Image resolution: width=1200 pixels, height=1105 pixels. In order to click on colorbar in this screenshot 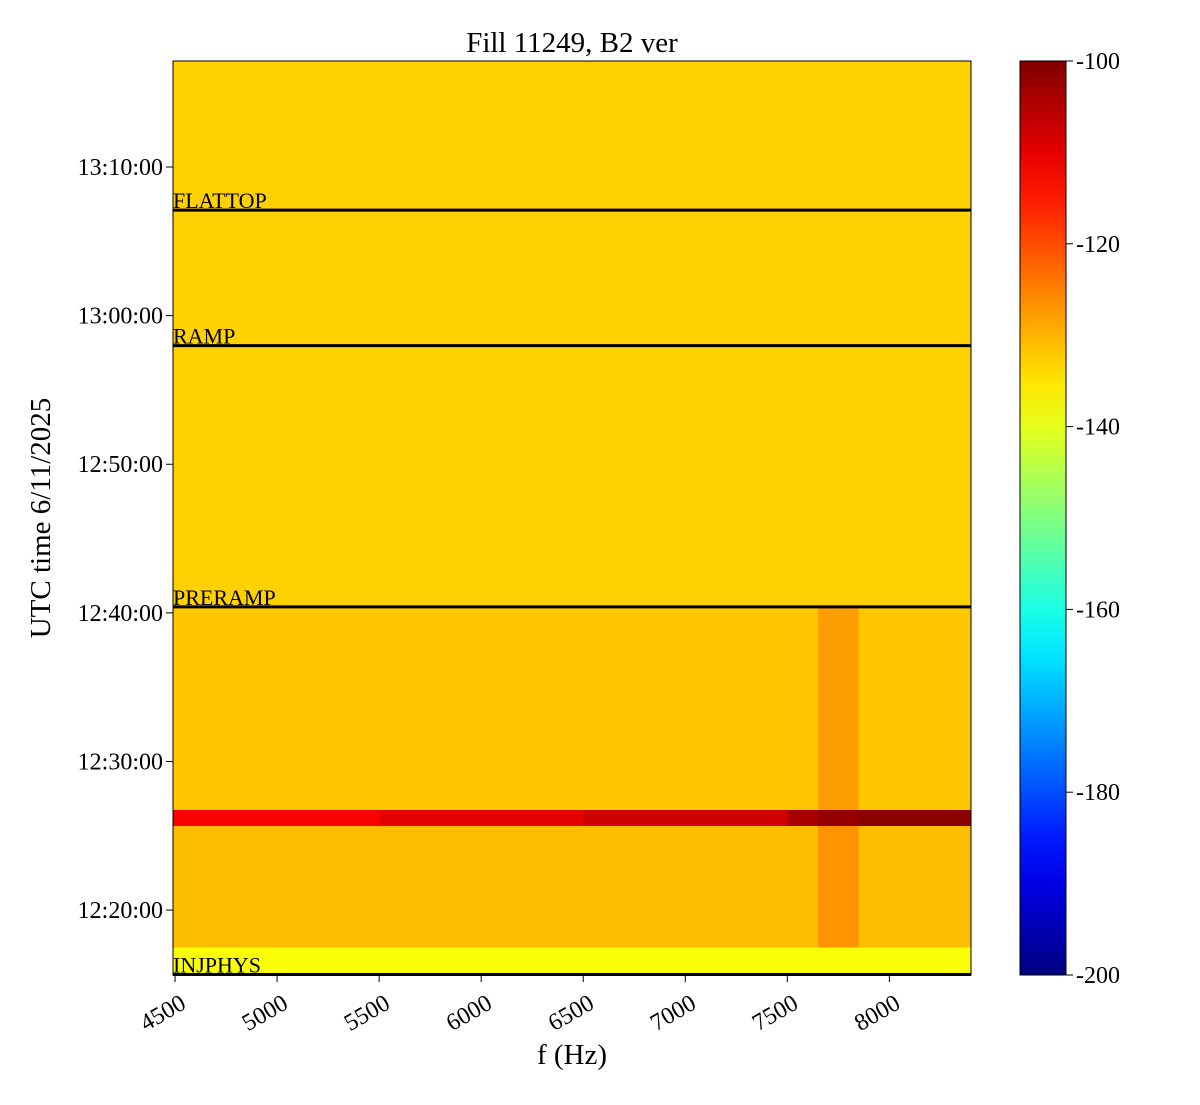, I will do `click(1043, 518)`.